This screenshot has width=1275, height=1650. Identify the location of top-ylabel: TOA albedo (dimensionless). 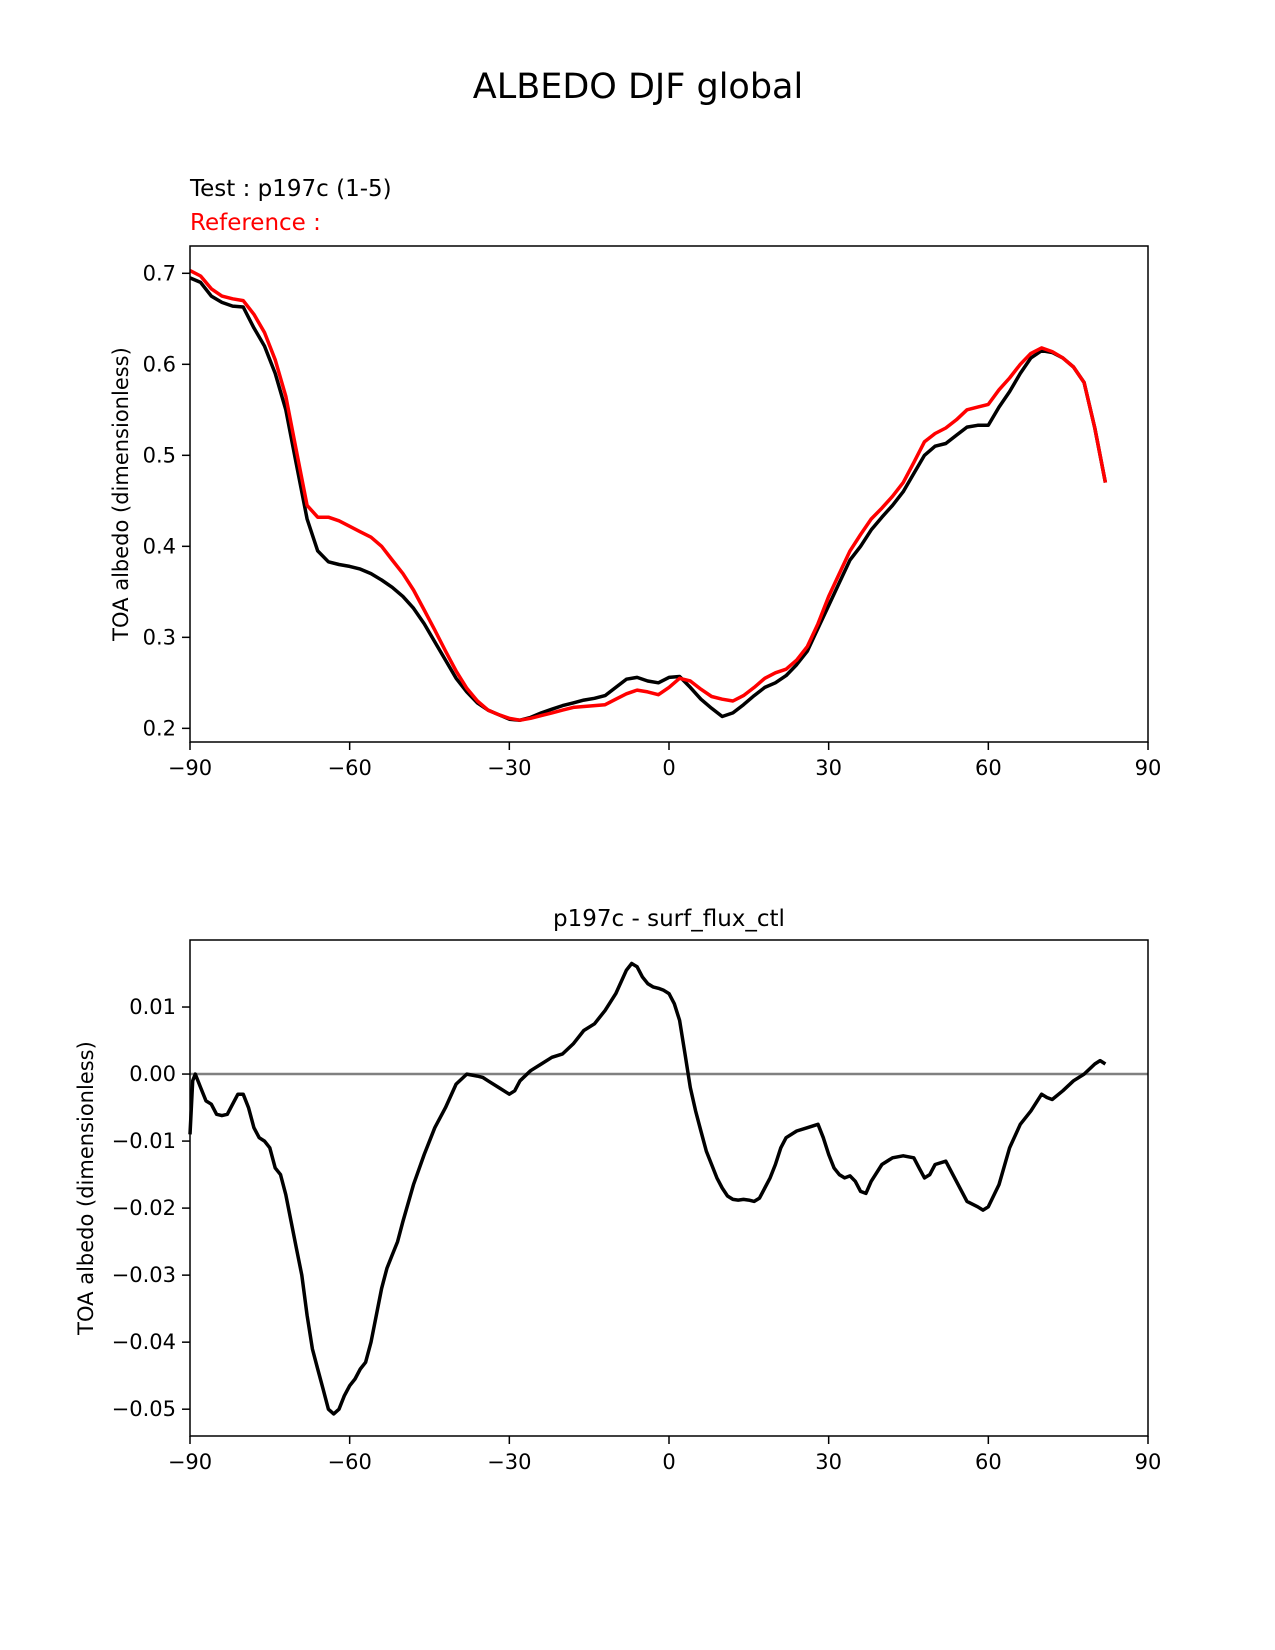
(121, 494).